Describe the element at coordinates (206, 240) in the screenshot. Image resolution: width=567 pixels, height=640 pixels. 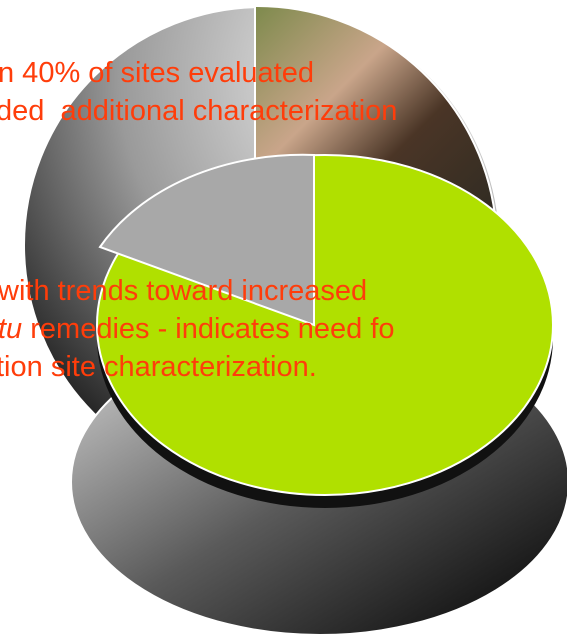
I see `pie-gray-wedge` at that location.